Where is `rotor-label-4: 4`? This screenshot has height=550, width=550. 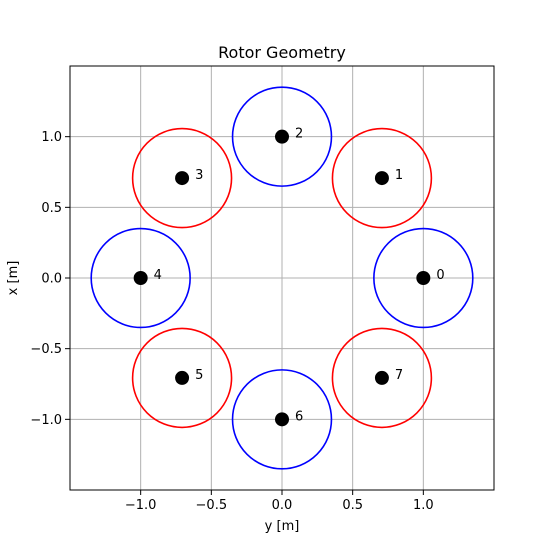
rotor-label-4: 4 is located at coordinates (158, 275).